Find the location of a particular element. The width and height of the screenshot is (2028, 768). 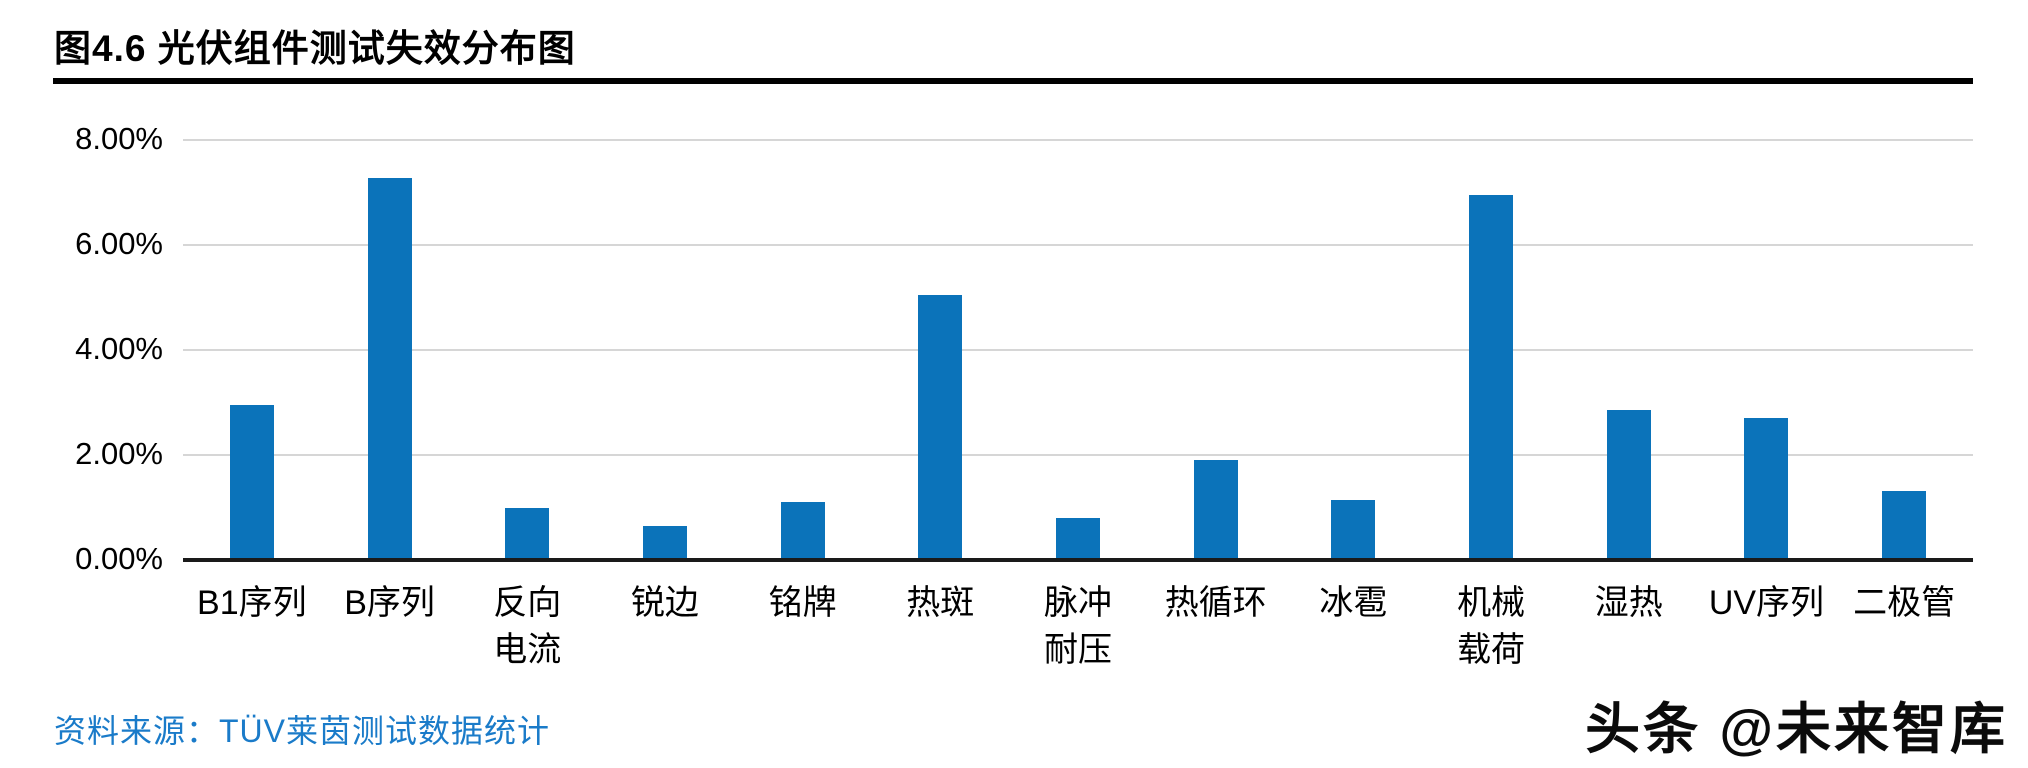

x-tick-label: 湿热 is located at coordinates (1628, 603).